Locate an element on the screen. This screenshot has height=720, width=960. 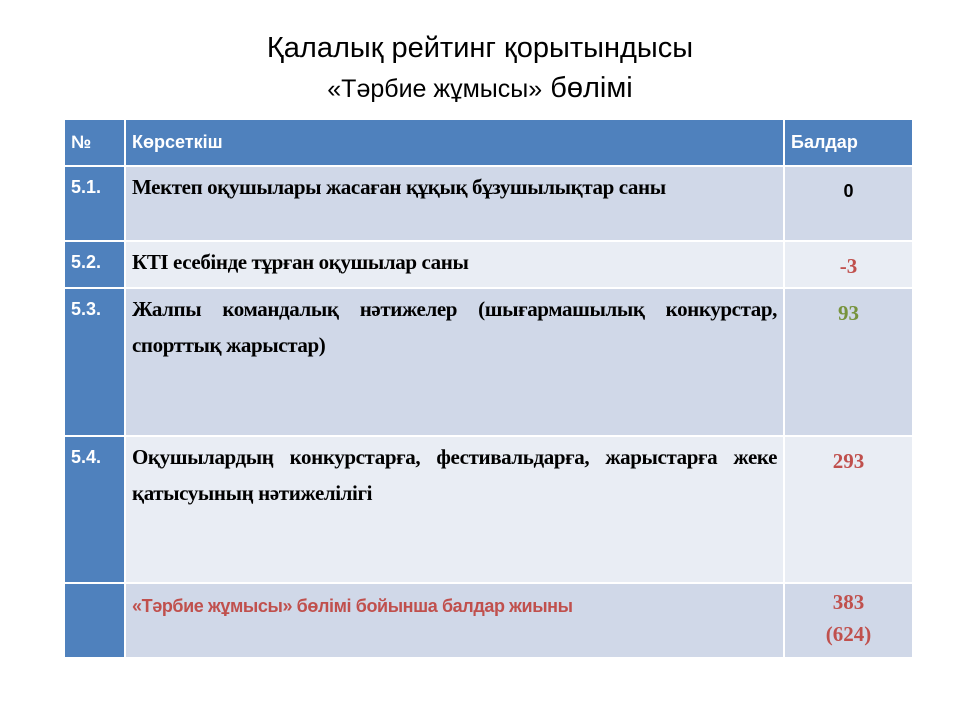
total-score-max: (624) is located at coordinates (848, 634).